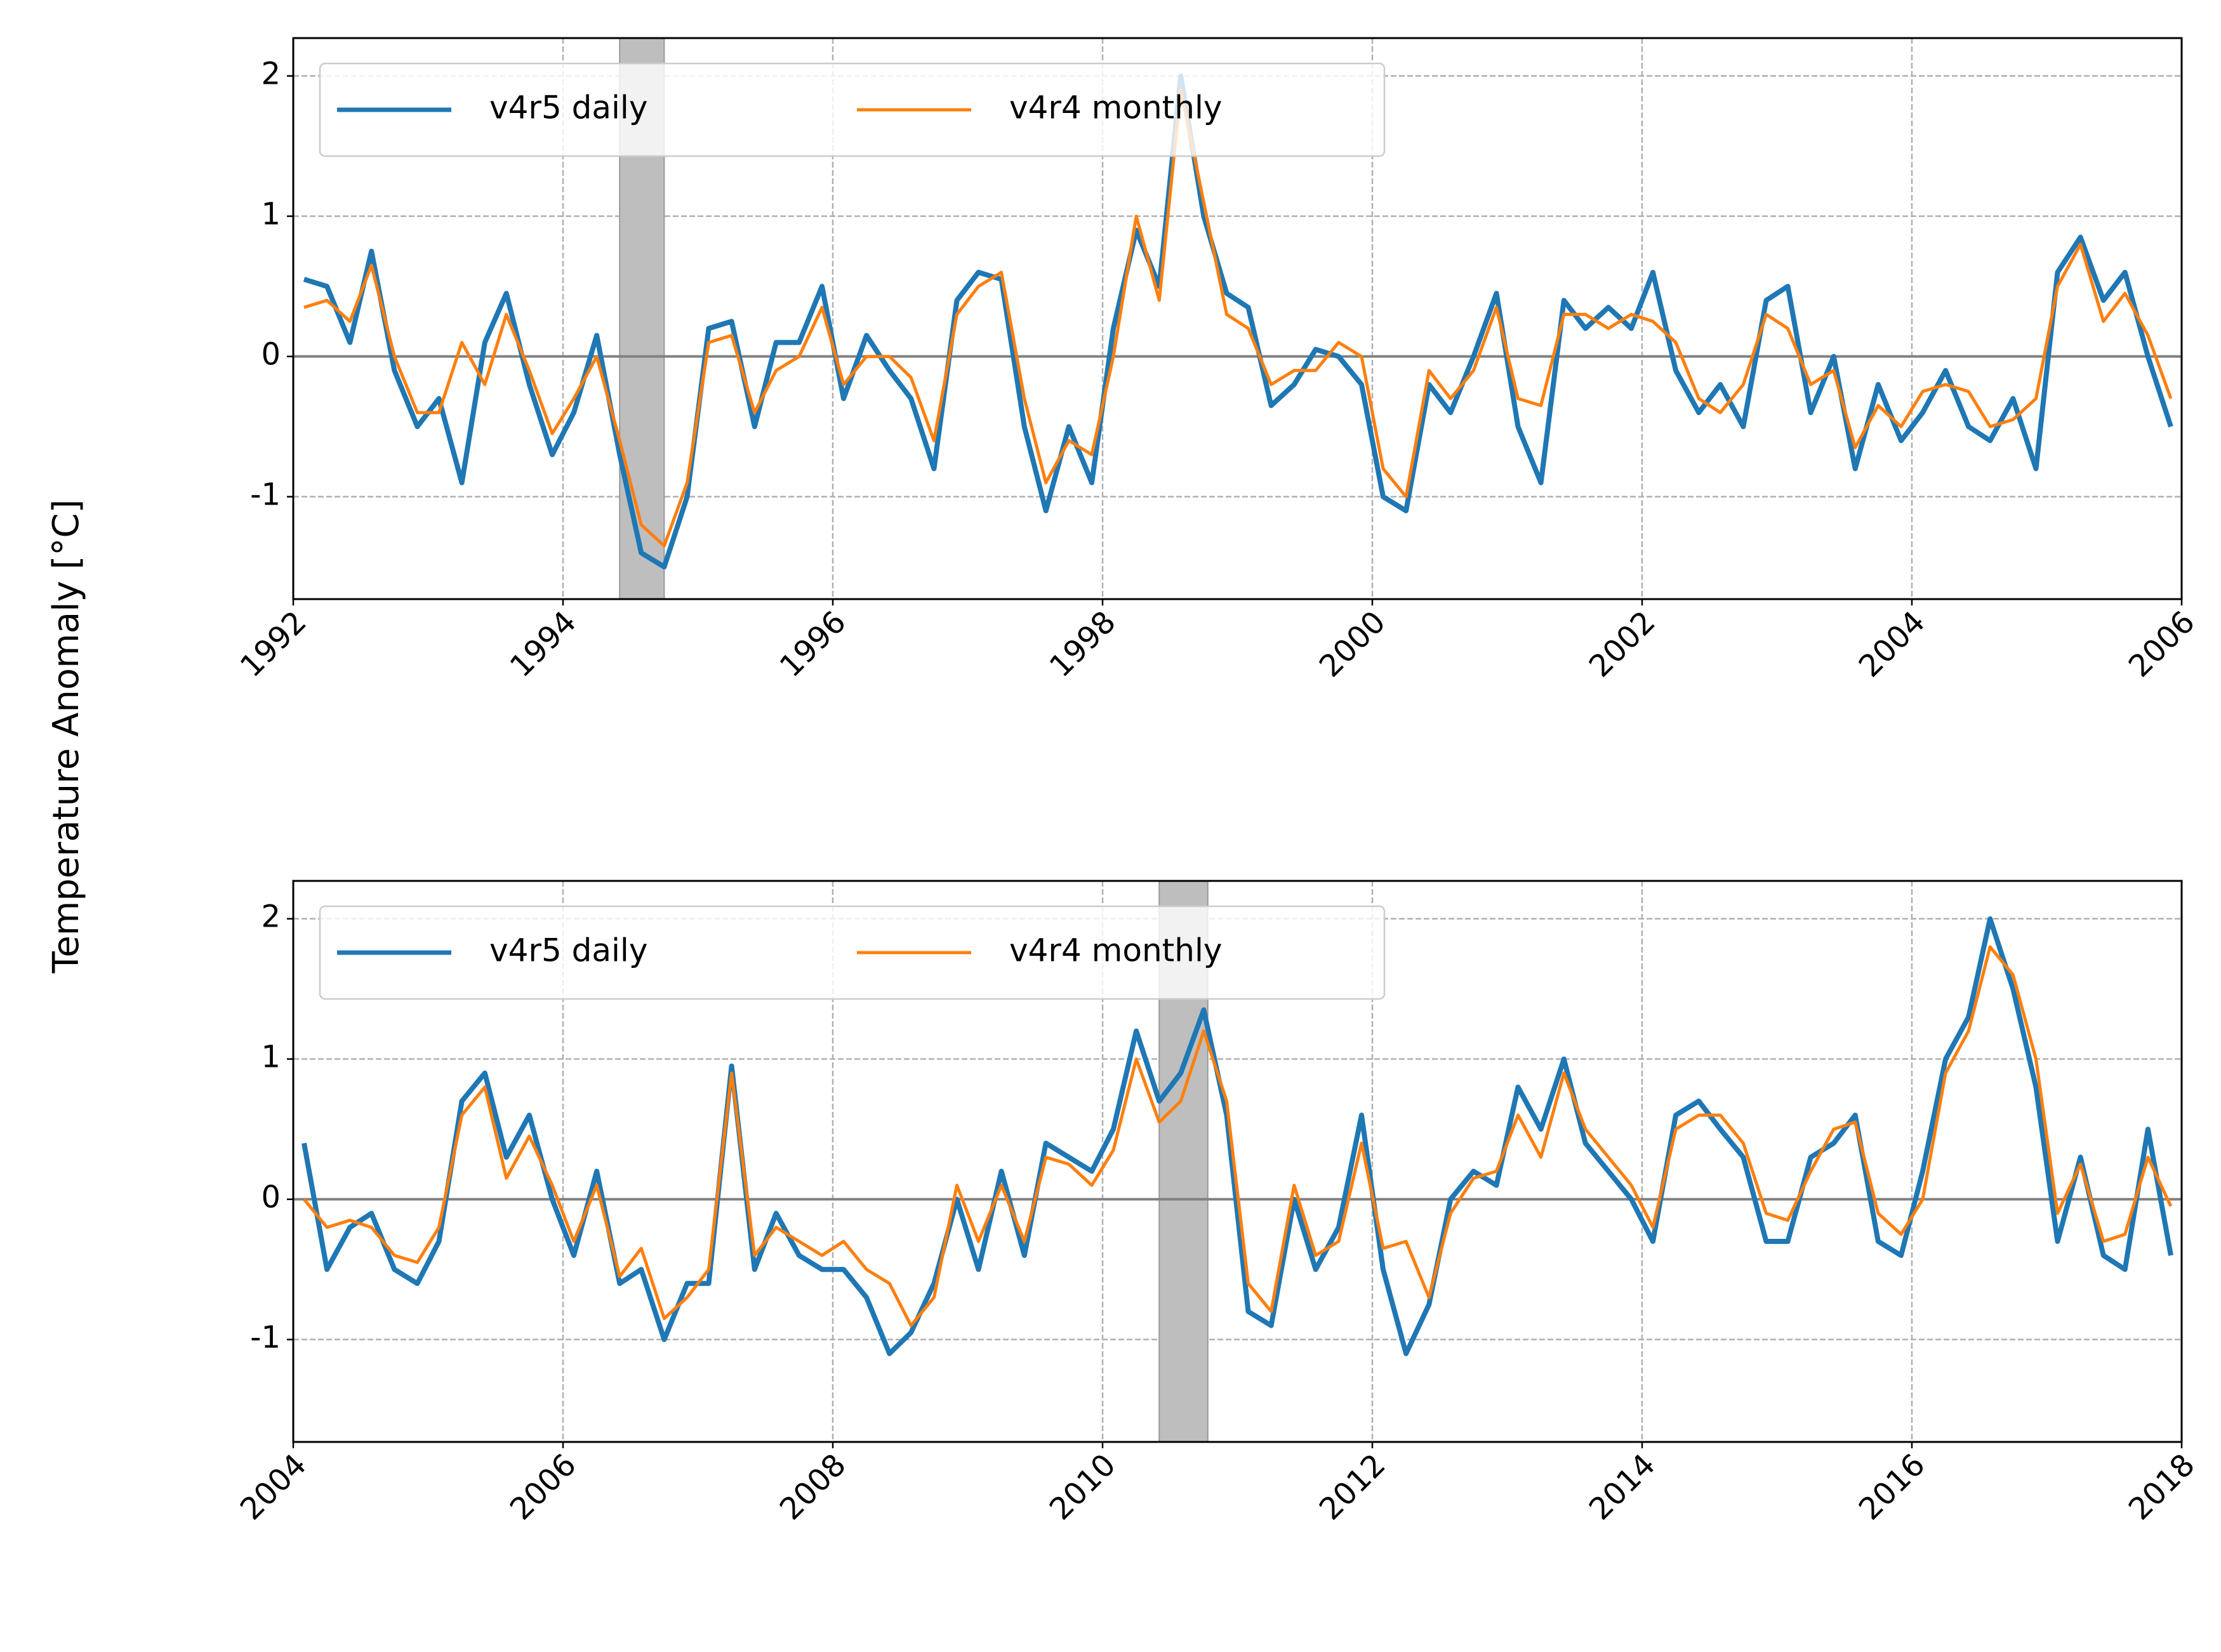 The width and height of the screenshot is (2221, 1652). What do you see at coordinates (813, 1487) in the screenshot?
I see `x-tick-label: 2008` at bounding box center [813, 1487].